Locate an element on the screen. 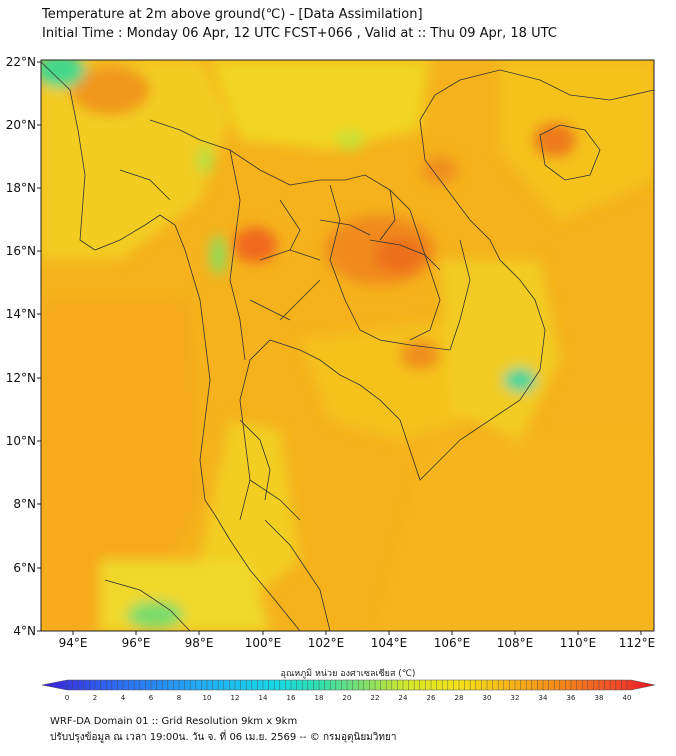  colorbar-tick-label: 28 is located at coordinates (459, 698).